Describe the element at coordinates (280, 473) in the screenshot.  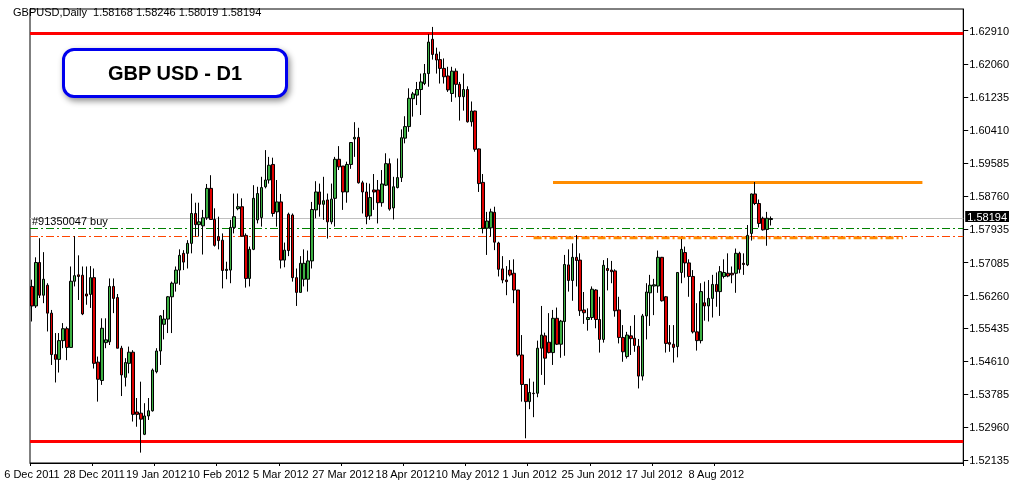
I see `x-tick-label: 5 Mar 2012` at that location.